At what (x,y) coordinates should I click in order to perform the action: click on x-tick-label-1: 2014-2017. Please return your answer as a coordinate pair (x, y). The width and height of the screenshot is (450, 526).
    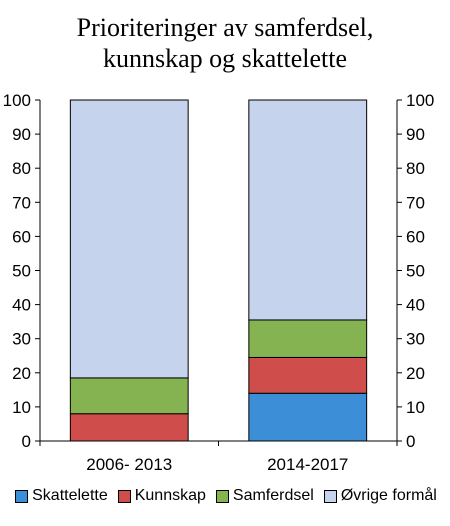
    Looking at the image, I should click on (307, 464).